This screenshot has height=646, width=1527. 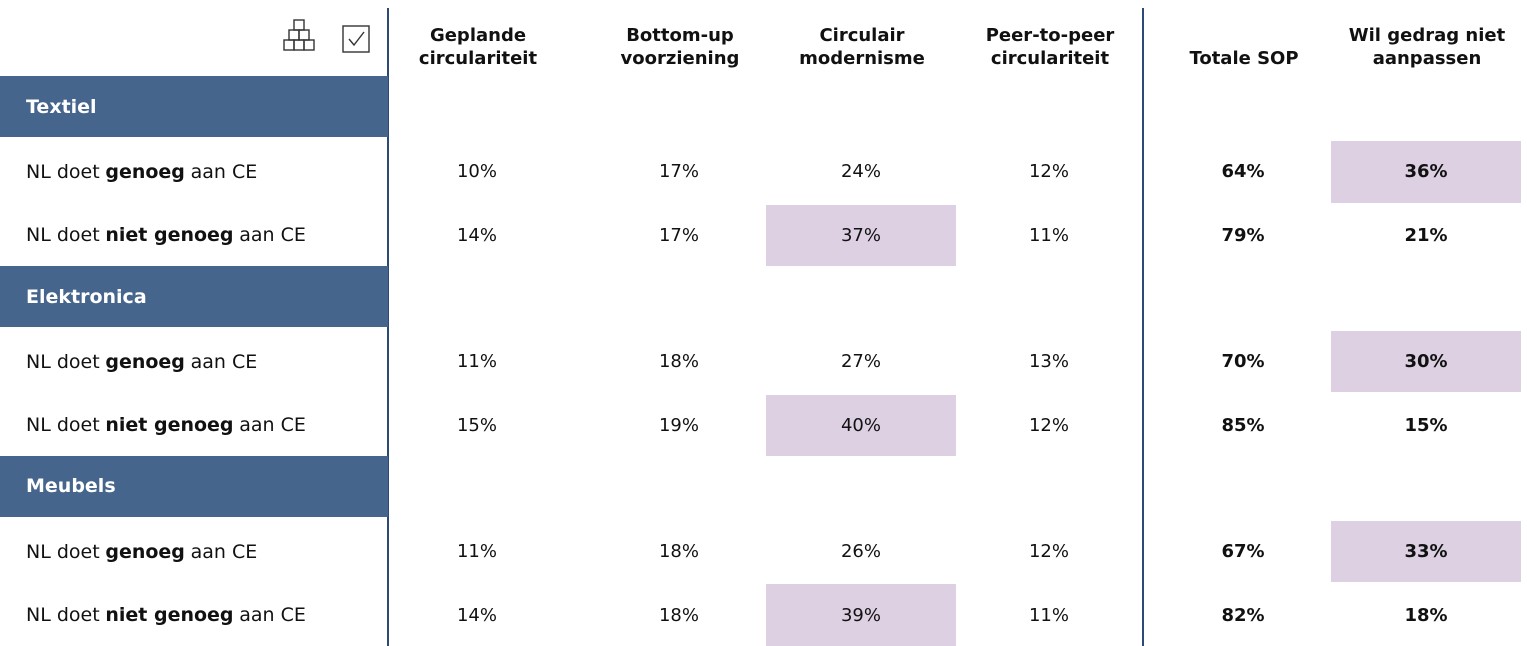 I want to click on cell: 79%, so click(x=1243, y=235).